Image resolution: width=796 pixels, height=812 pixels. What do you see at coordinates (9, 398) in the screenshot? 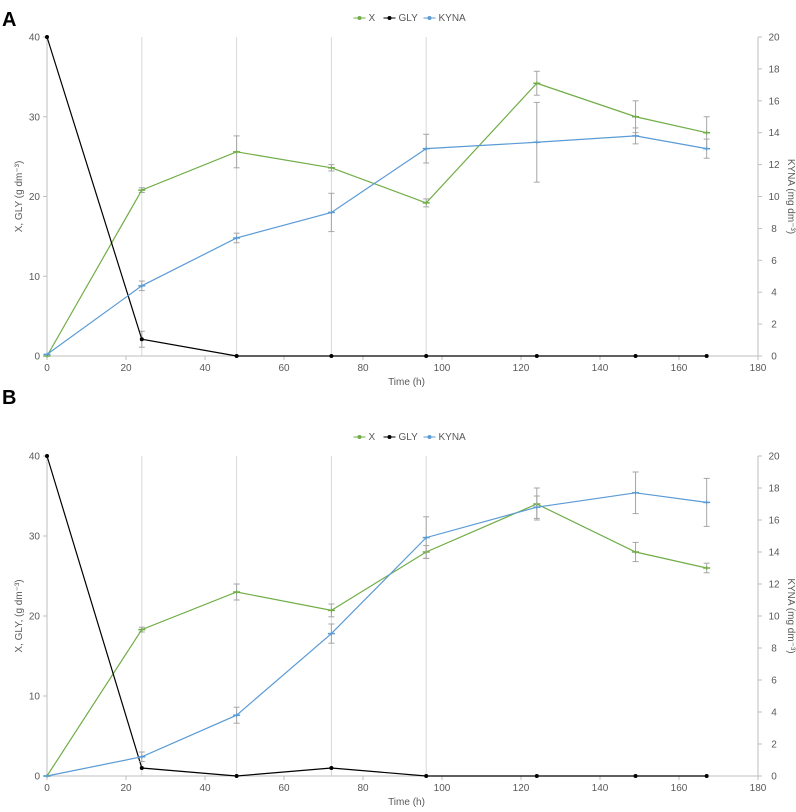
I see `panel-label: B` at bounding box center [9, 398].